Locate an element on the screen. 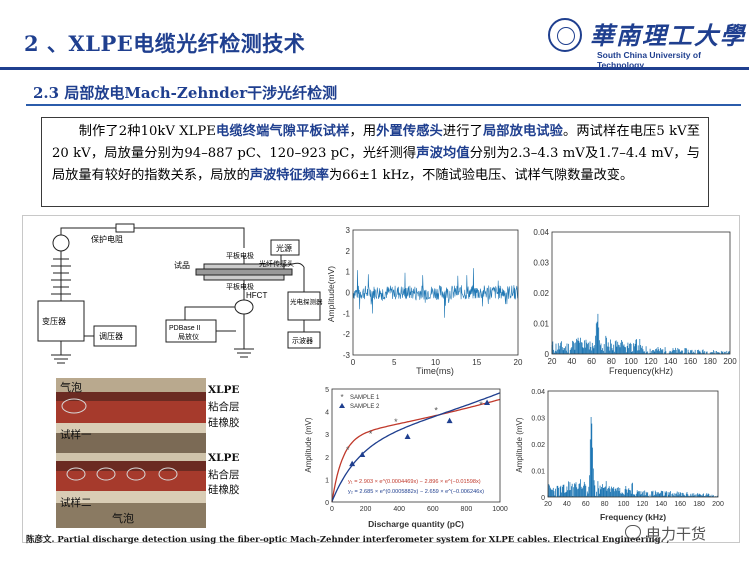 This screenshot has height=564, width=749. para-highlight-1: 电缆终端气隙平板试样 is located at coordinates (282, 131).